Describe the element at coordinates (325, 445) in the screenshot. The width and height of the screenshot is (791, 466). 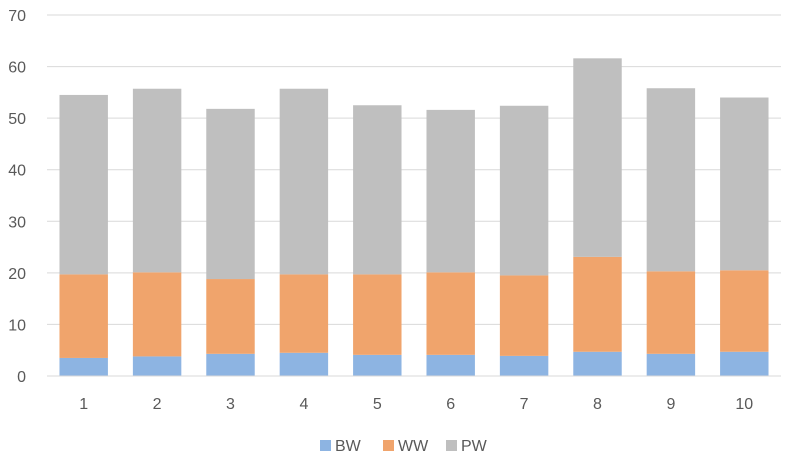
I see `legend-swatch-bw` at that location.